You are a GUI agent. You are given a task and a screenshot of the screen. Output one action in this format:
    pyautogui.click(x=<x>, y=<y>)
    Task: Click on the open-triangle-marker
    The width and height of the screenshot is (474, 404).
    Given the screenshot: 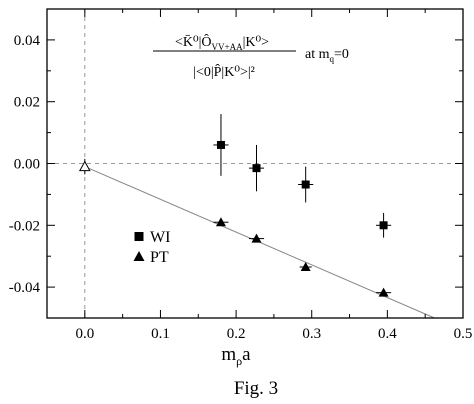 What is the action you would take?
    pyautogui.click(x=84, y=166)
    